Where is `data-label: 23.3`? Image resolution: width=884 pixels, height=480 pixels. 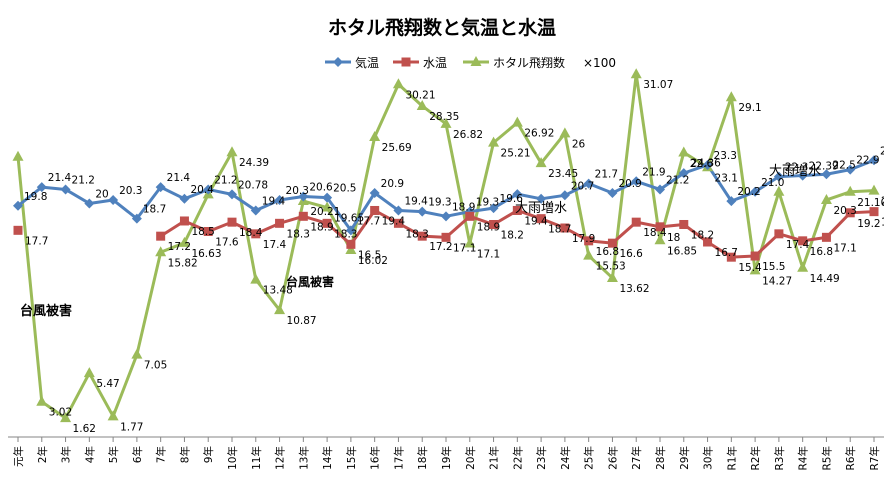
data-label: 23.3 is located at coordinates (725, 156).